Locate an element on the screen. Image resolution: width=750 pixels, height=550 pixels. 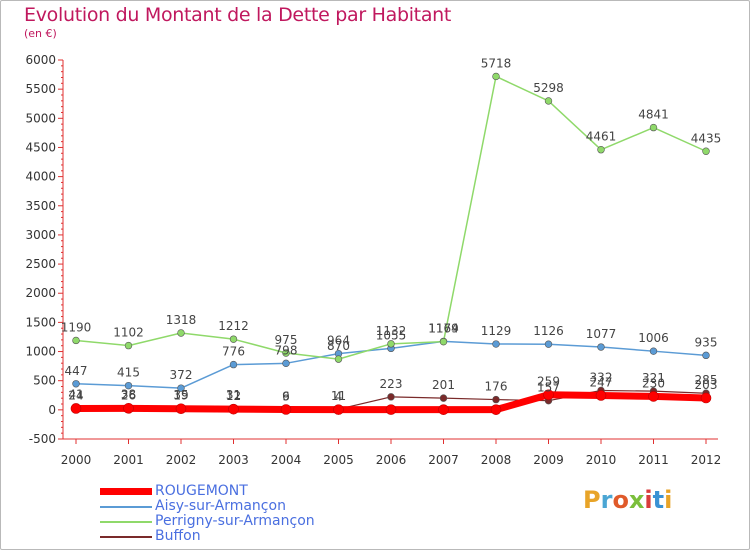
y-tick-label: 5000 is located at coordinates (40, 118).